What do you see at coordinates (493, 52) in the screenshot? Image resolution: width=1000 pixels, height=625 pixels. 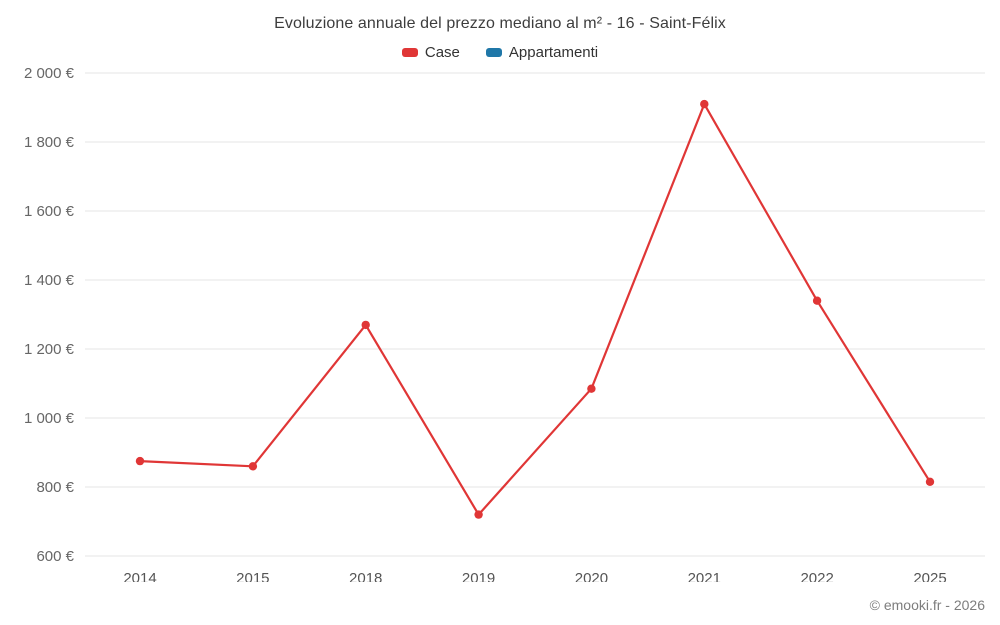 I see `legend-swatch-appartamenti-icon` at bounding box center [493, 52].